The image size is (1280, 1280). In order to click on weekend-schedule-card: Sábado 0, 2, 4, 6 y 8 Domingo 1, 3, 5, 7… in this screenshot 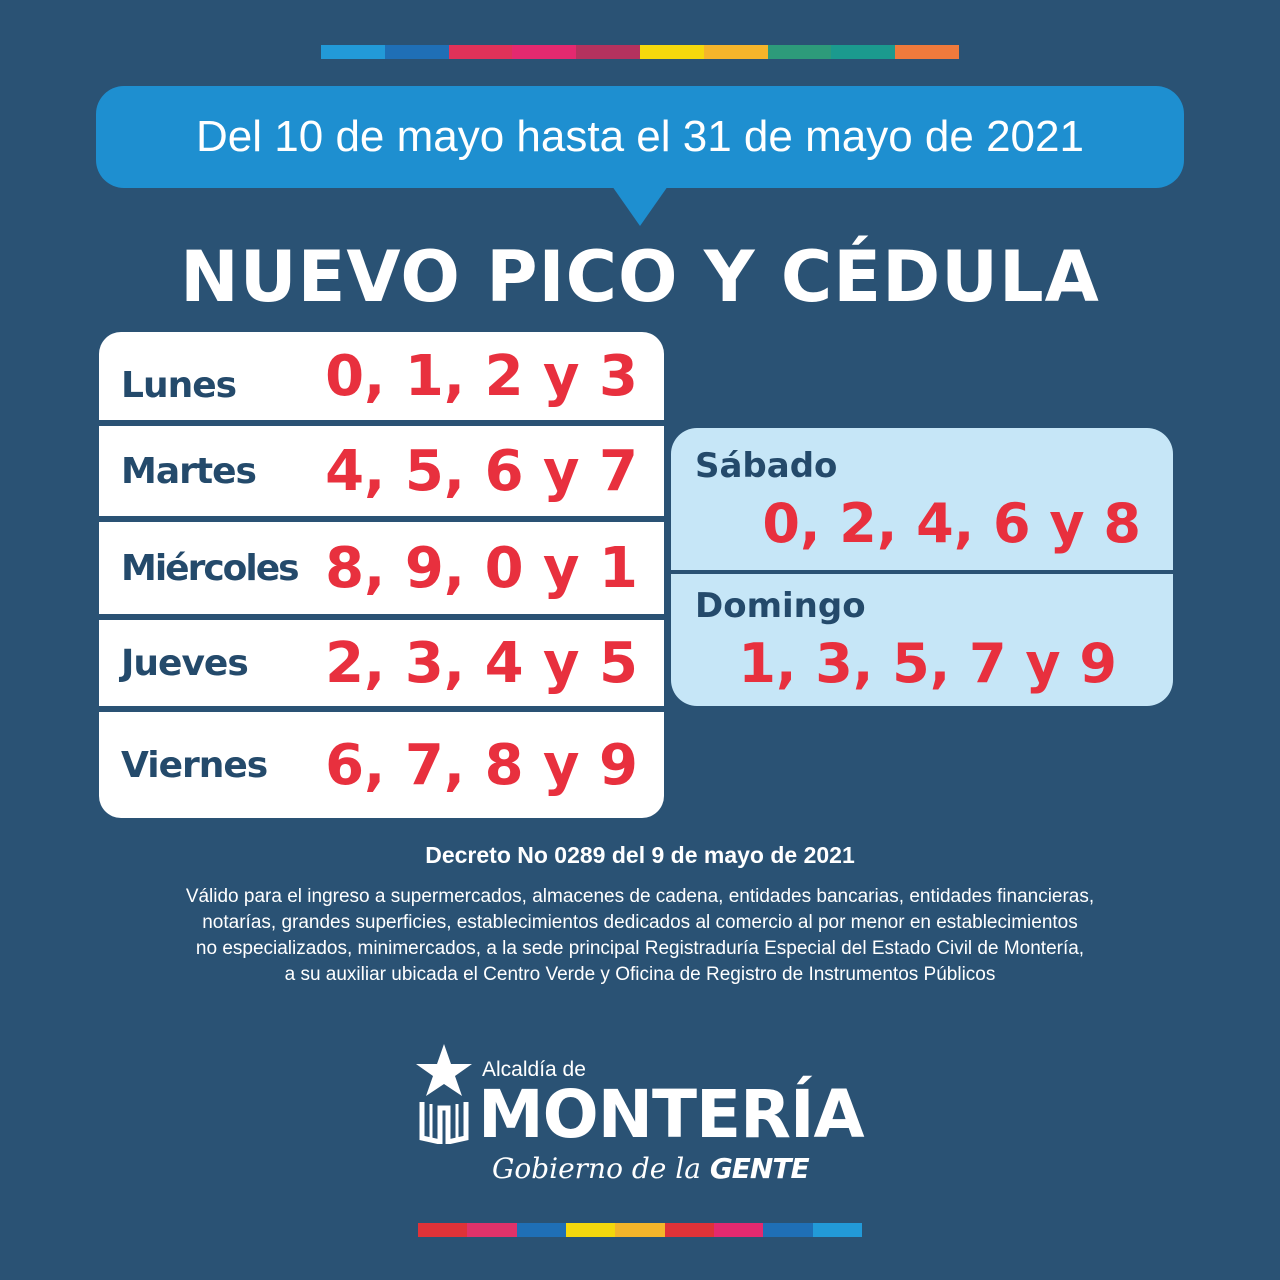, I will do `click(922, 567)`.